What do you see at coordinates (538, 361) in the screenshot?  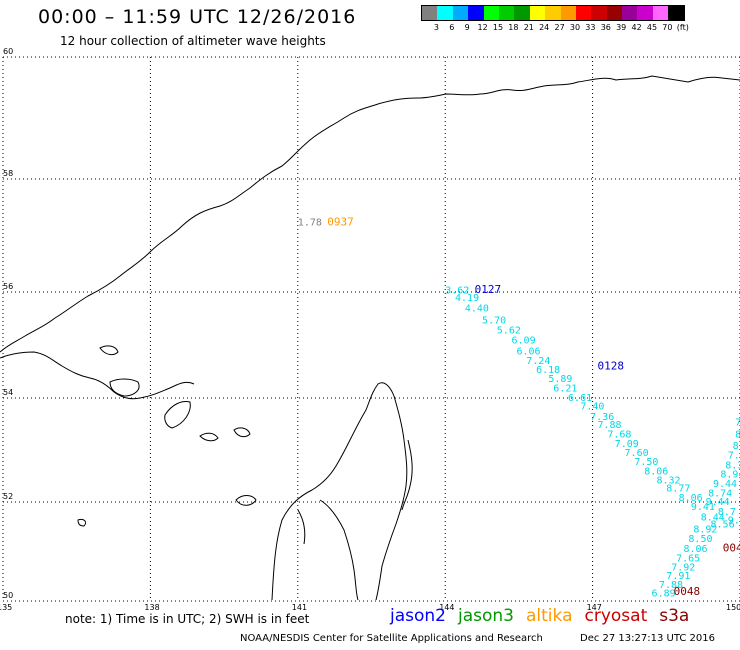 I see `wave-height-value: 7.24` at bounding box center [538, 361].